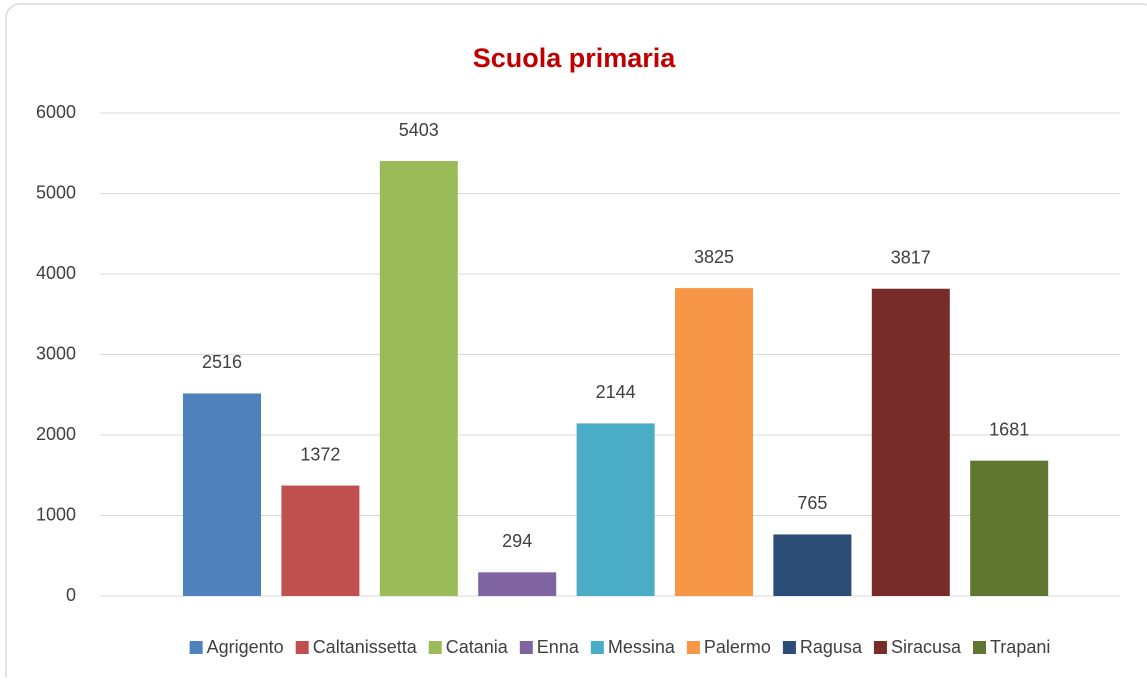 The image size is (1147, 682). What do you see at coordinates (517, 541) in the screenshot?
I see `data-label: 294` at bounding box center [517, 541].